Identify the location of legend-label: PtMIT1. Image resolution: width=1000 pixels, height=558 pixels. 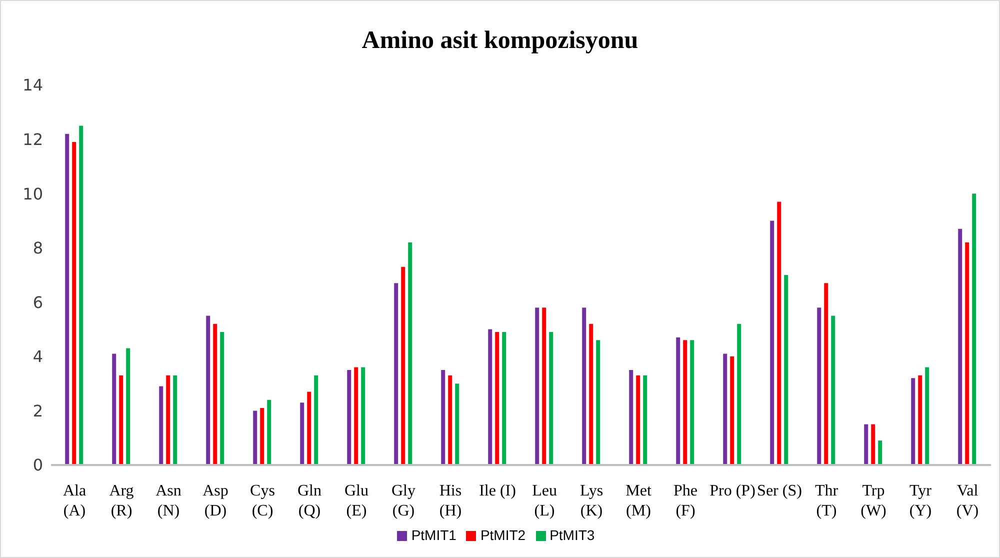
(433, 535).